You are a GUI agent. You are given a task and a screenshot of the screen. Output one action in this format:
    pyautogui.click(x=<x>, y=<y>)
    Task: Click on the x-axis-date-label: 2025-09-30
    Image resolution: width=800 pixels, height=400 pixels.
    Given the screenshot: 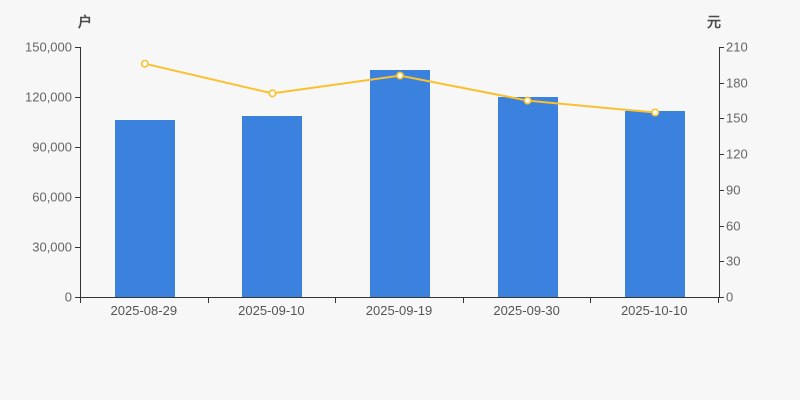 What is the action you would take?
    pyautogui.click(x=526, y=310)
    